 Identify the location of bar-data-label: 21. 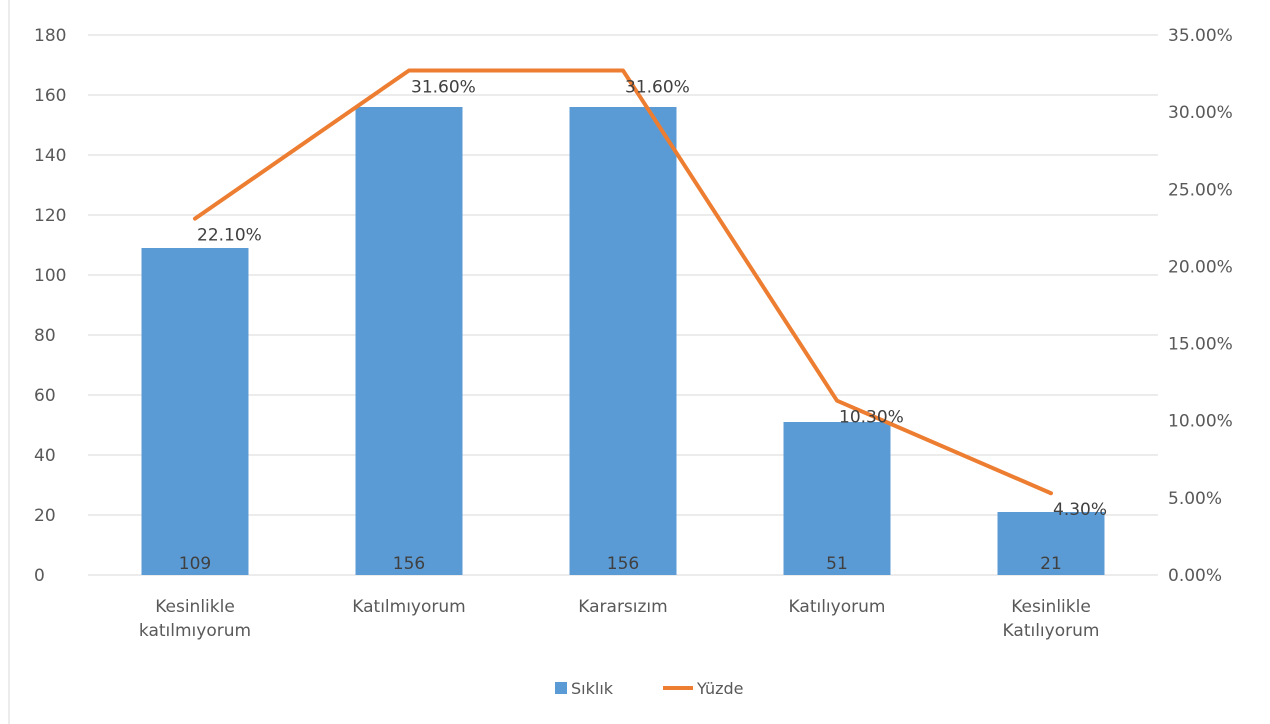
(1051, 564).